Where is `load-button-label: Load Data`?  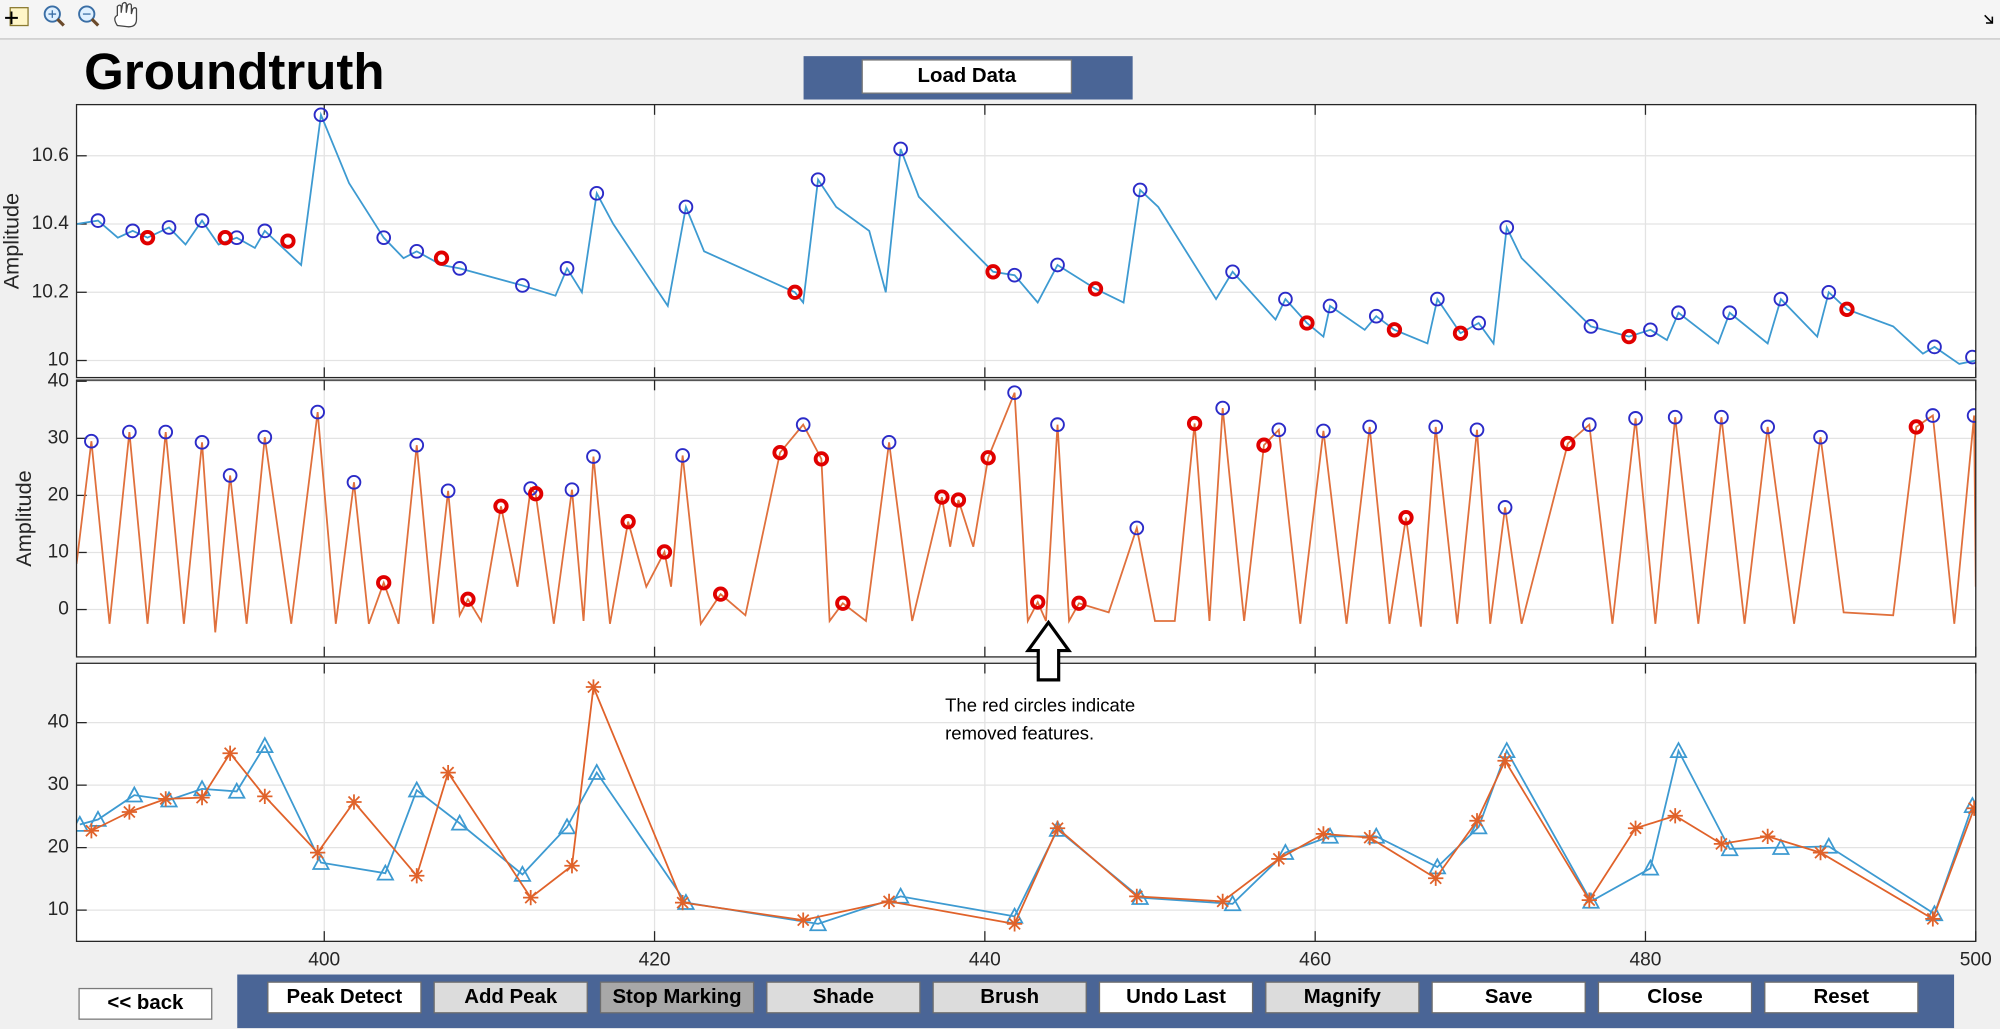
load-button-label: Load Data is located at coordinates (967, 76).